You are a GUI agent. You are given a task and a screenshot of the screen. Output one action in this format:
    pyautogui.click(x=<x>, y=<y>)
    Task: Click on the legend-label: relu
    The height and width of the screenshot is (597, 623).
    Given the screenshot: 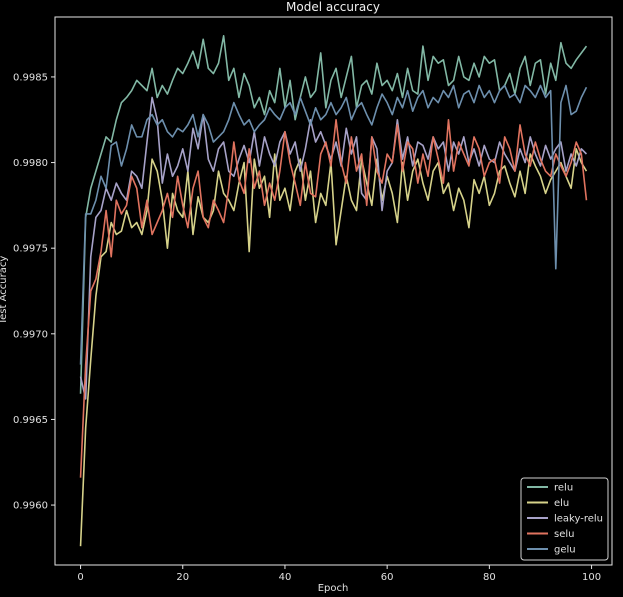 What is the action you would take?
    pyautogui.click(x=563, y=488)
    